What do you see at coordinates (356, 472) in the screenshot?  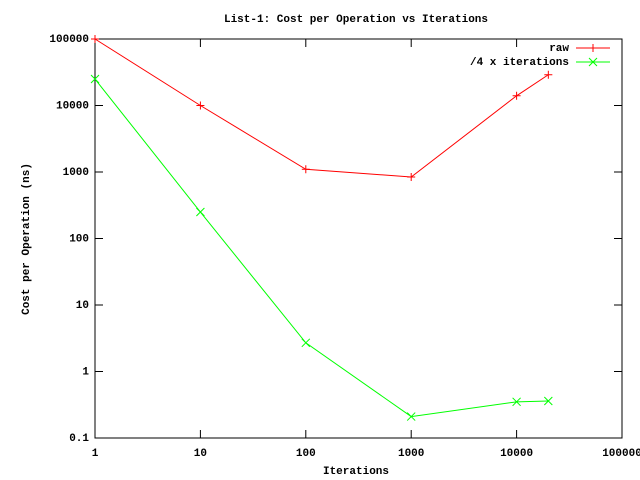 I see `x-axis-label: Iterations` at bounding box center [356, 472].